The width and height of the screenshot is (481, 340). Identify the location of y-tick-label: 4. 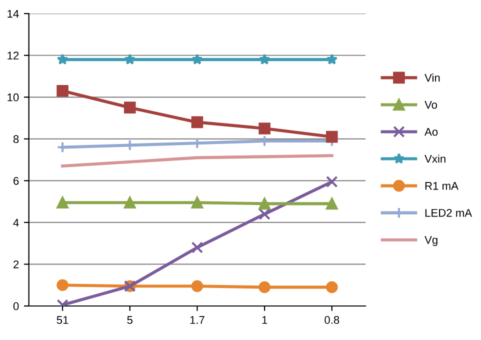
(16, 222).